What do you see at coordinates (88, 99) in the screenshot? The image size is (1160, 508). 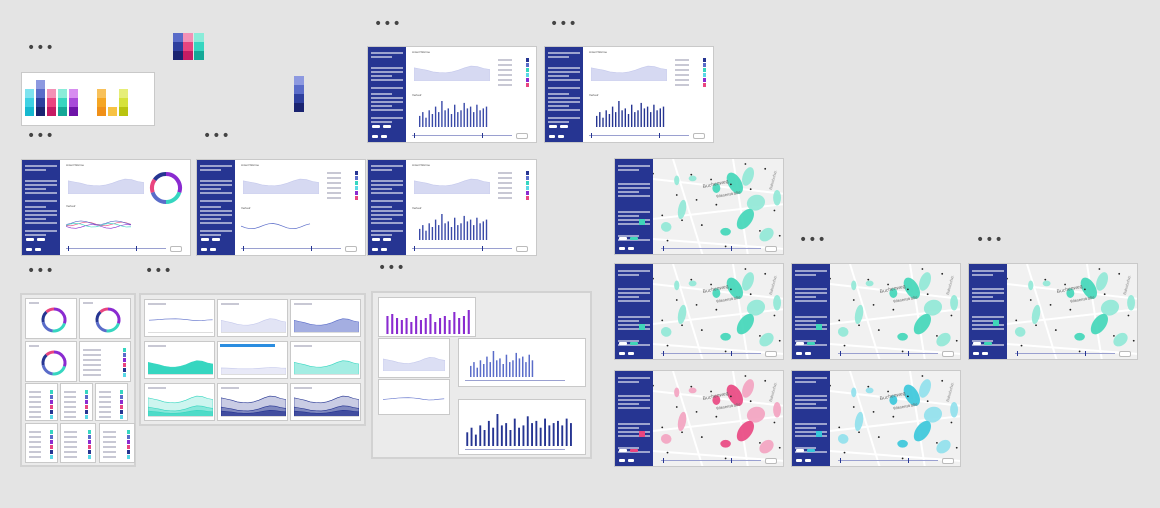 I see `color-palette-card` at bounding box center [88, 99].